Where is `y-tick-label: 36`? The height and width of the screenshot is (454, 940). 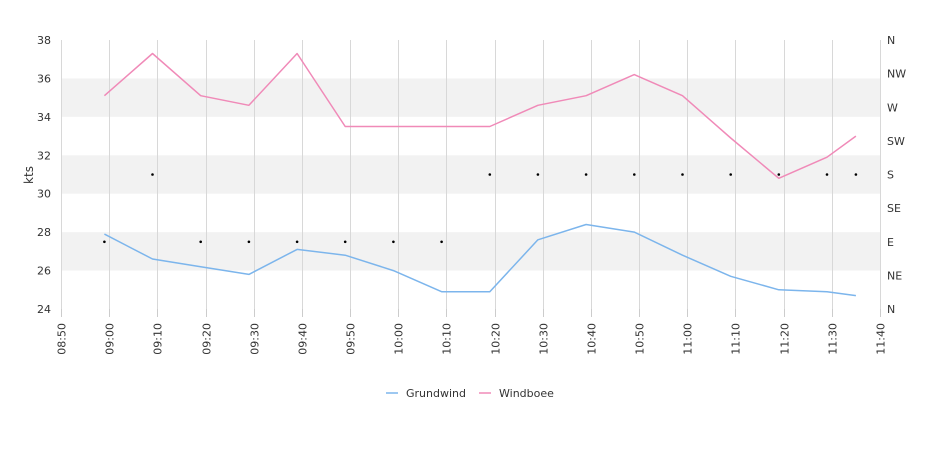
y-tick-label: 36 is located at coordinates (44, 78).